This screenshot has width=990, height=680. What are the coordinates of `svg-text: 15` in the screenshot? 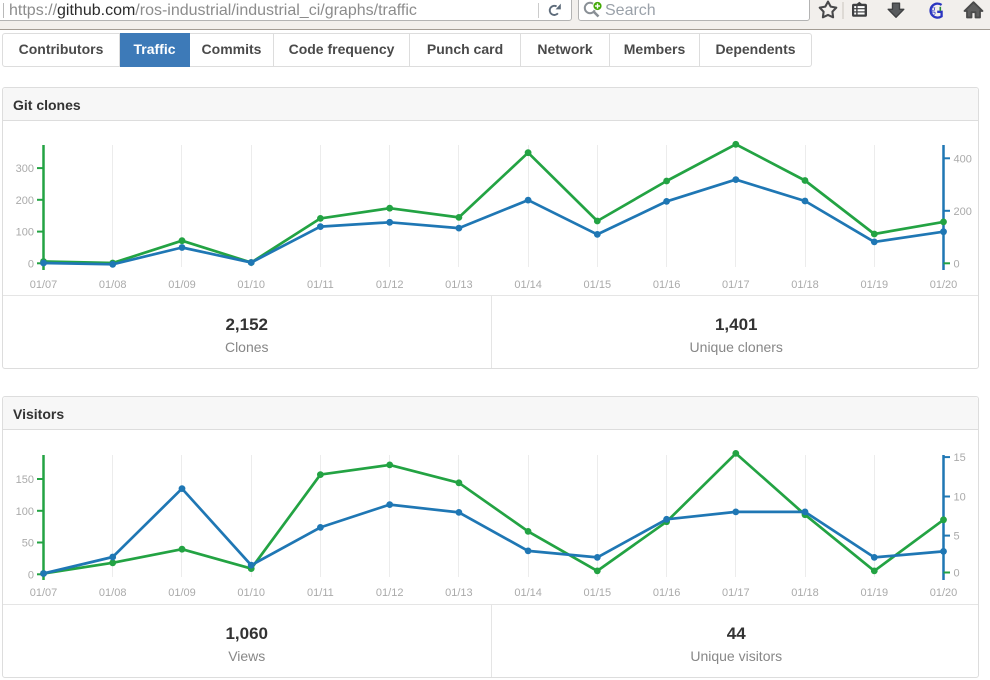 It's located at (960, 458).